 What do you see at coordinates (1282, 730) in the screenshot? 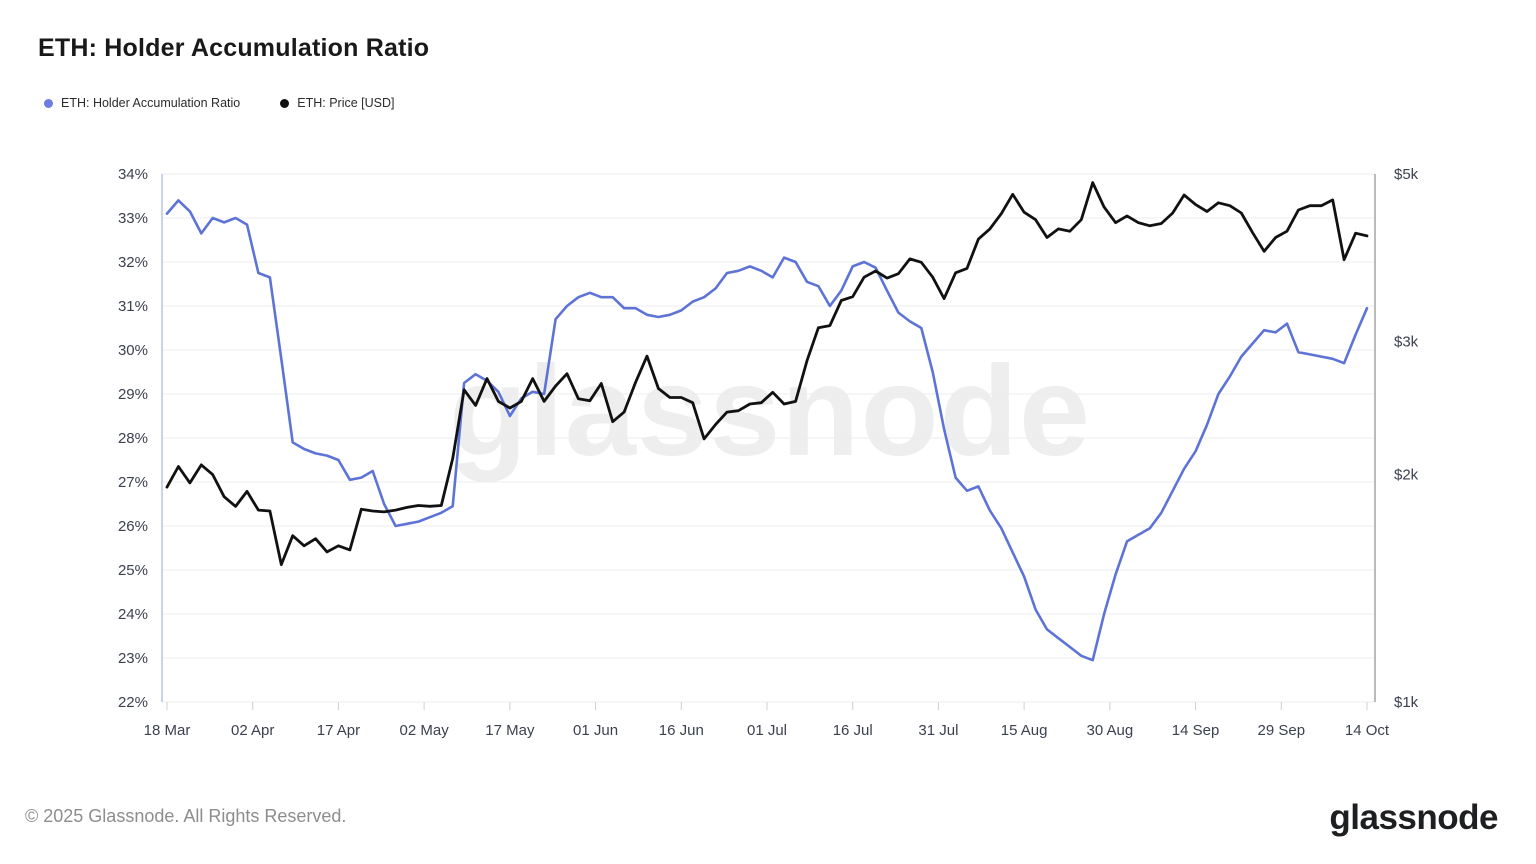
I see `x-axis-label: 29 Sep` at bounding box center [1282, 730].